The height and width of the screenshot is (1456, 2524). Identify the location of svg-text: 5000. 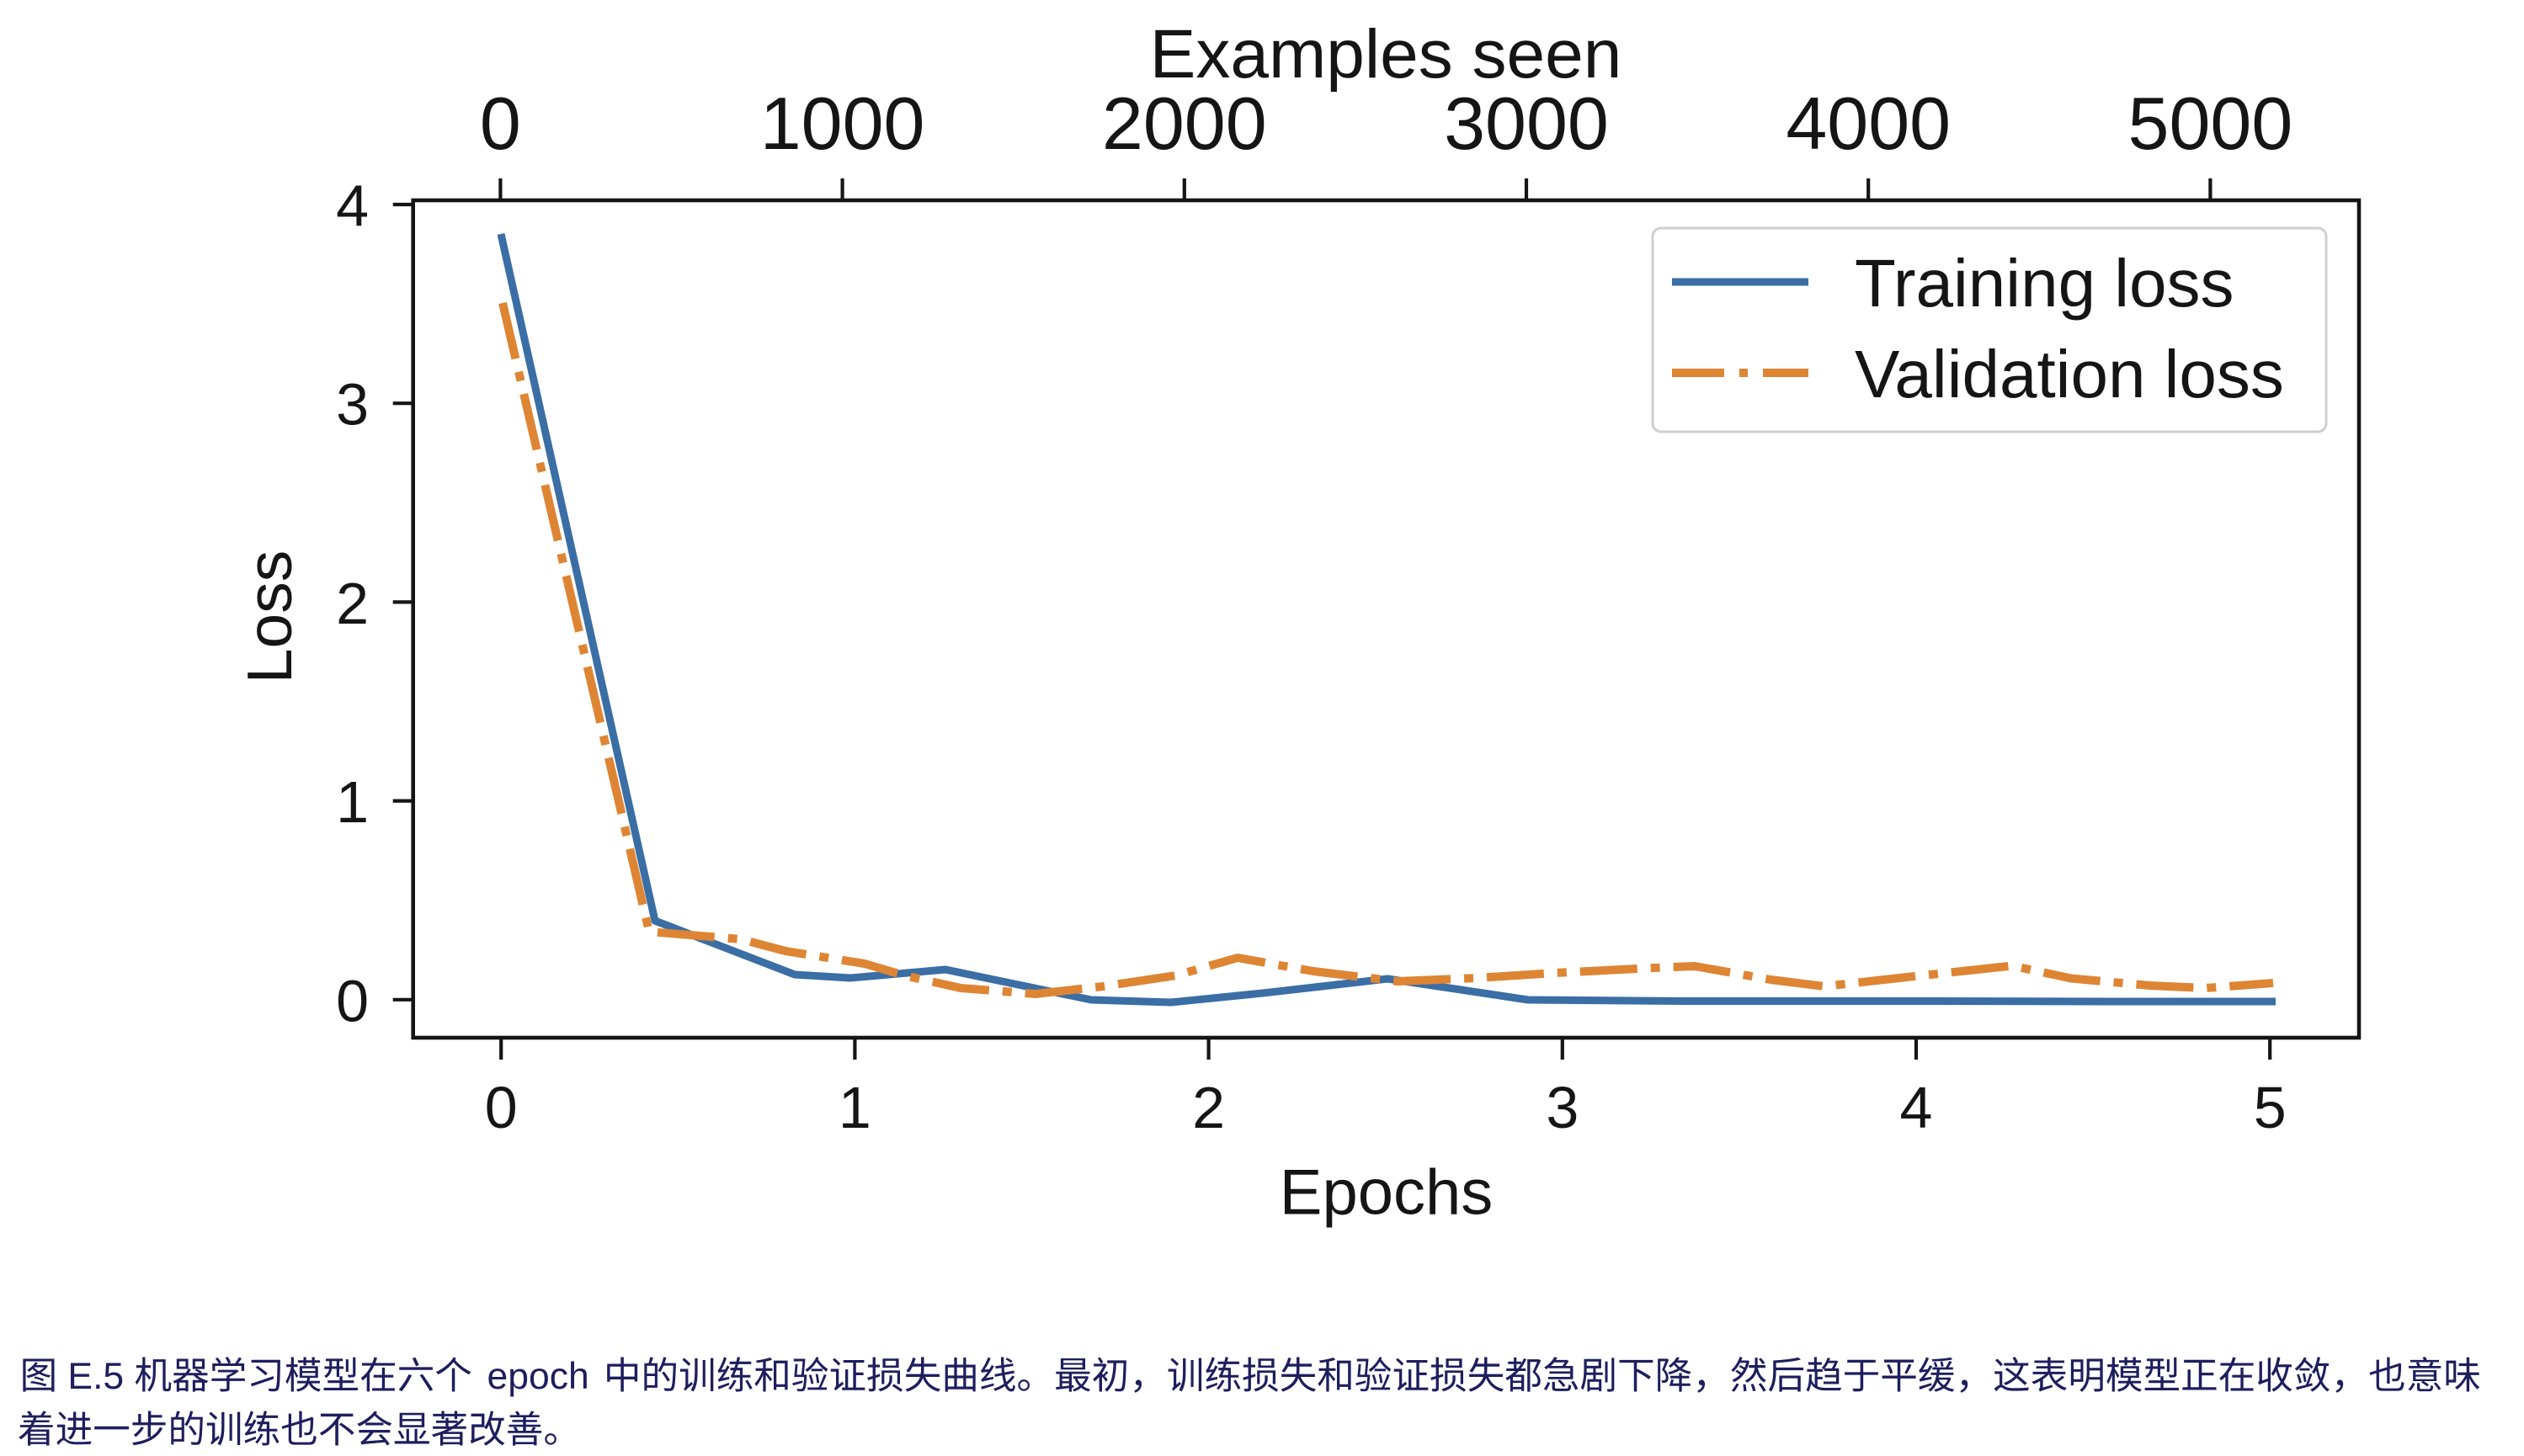
(2210, 123).